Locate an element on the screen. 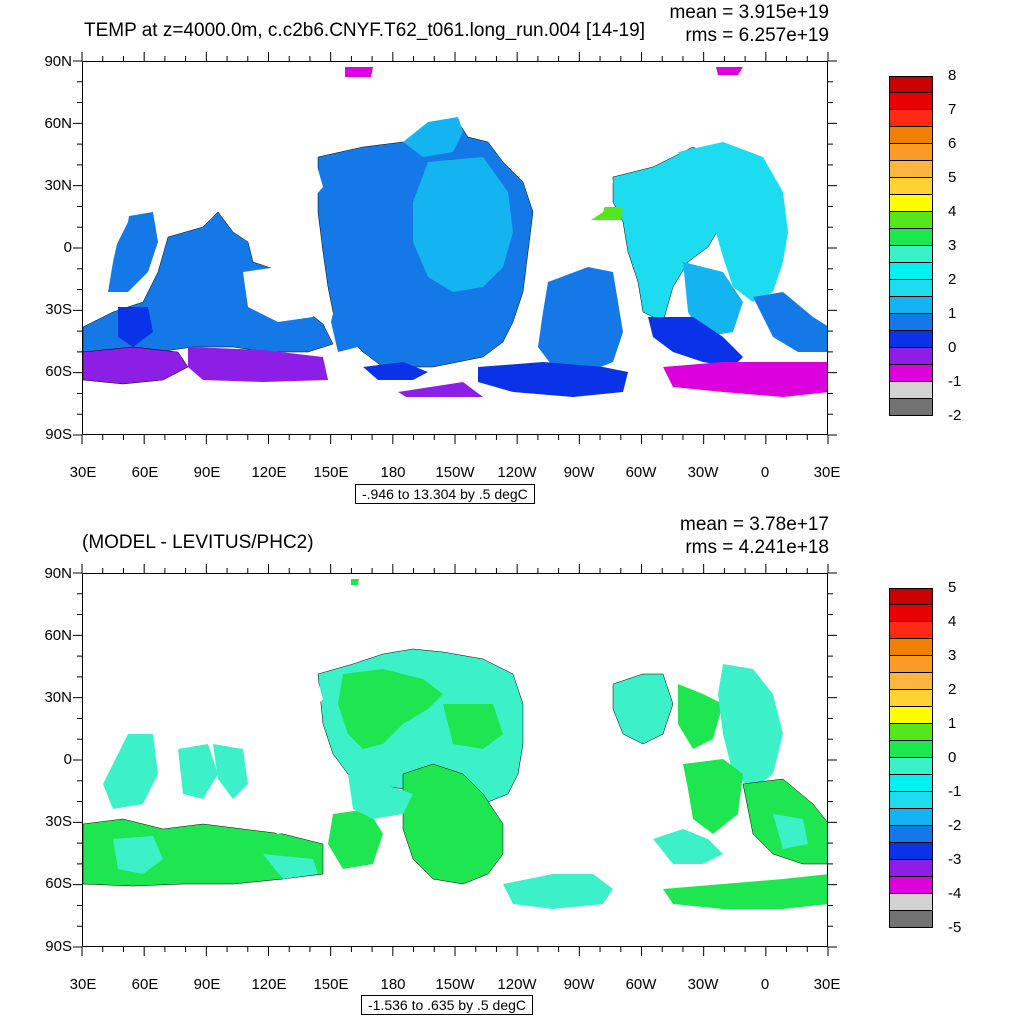  lon-label: 180 is located at coordinates (393, 984).